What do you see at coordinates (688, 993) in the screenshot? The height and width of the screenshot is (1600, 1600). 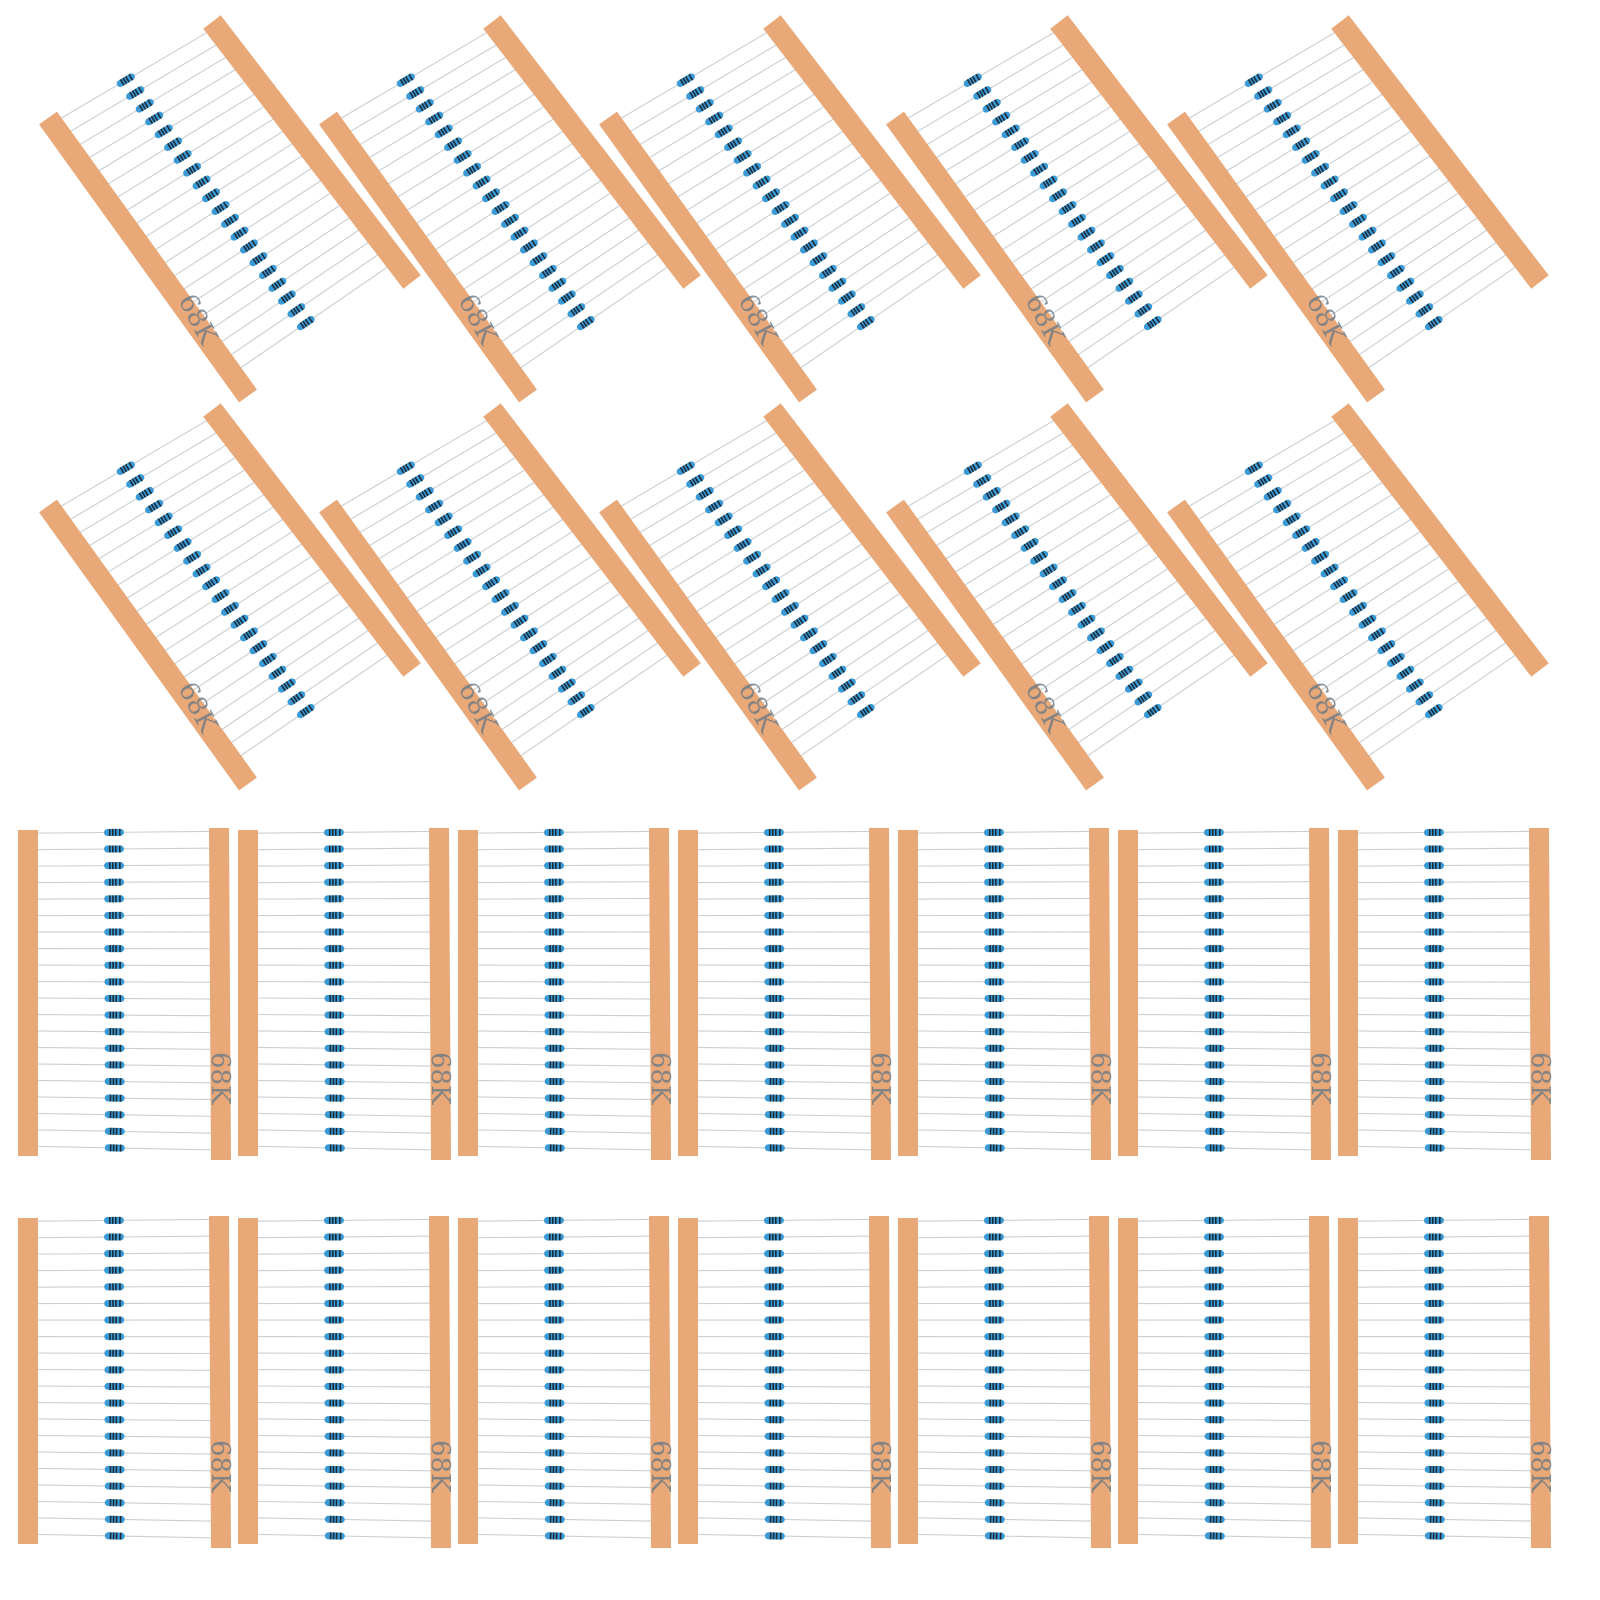 I see `paper-tape-left` at bounding box center [688, 993].